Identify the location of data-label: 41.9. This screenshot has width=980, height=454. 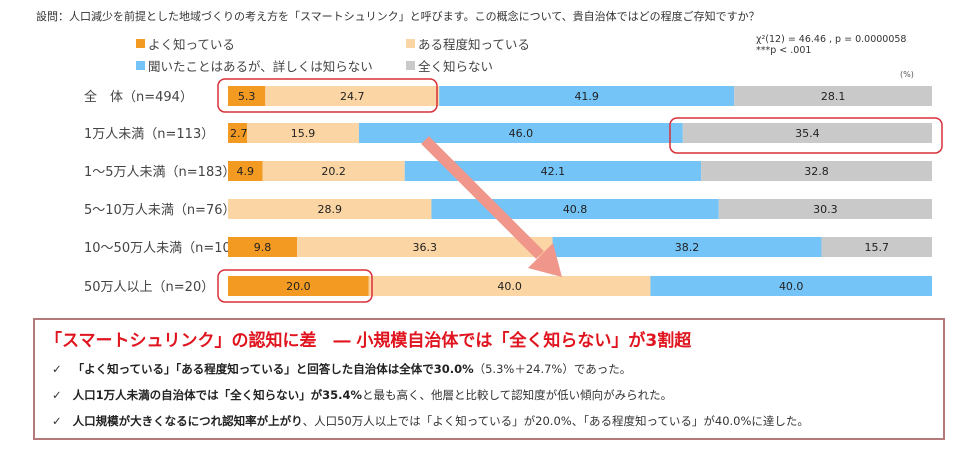
(586, 96).